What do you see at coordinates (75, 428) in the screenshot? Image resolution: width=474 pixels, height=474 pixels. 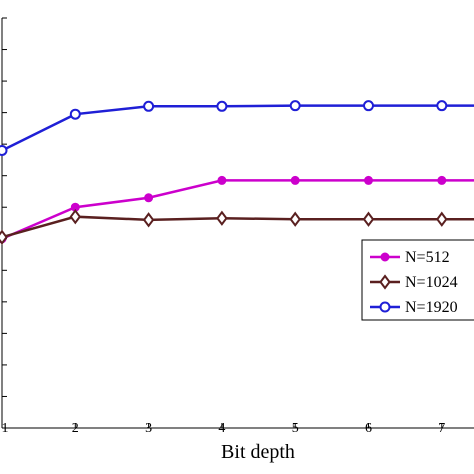 I see `x-tick-label: 2` at bounding box center [75, 428].